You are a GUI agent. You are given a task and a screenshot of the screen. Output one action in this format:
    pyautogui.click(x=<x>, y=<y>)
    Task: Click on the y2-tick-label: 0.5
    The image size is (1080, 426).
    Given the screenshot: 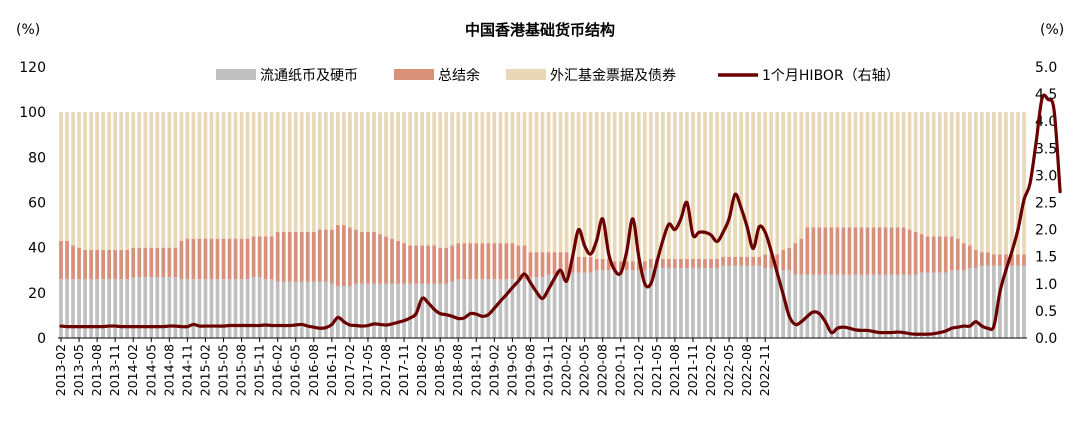 What is the action you would take?
    pyautogui.click(x=1046, y=312)
    